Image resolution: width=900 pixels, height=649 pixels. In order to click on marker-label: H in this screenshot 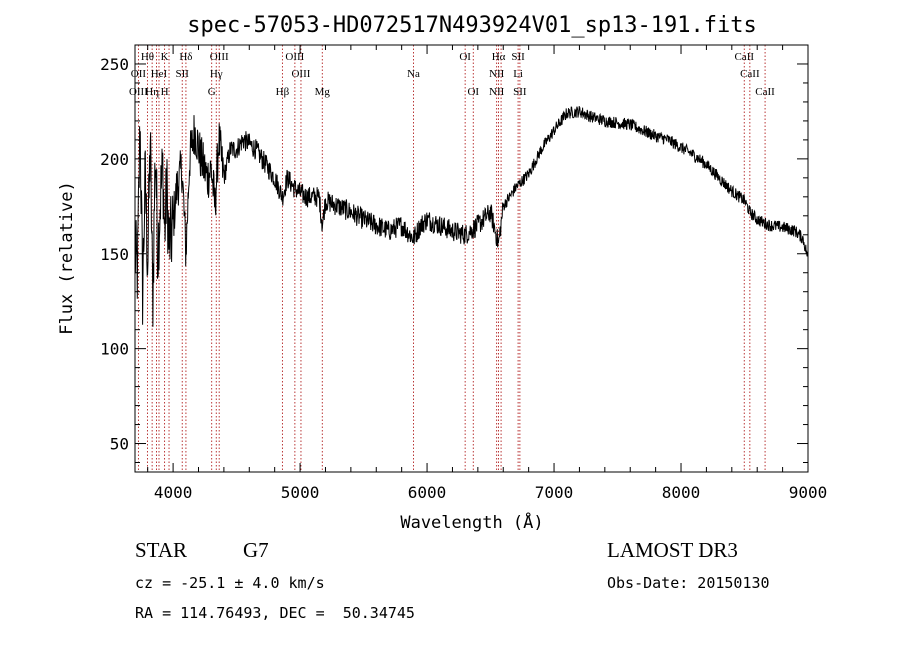, I will do `click(165, 92)`.